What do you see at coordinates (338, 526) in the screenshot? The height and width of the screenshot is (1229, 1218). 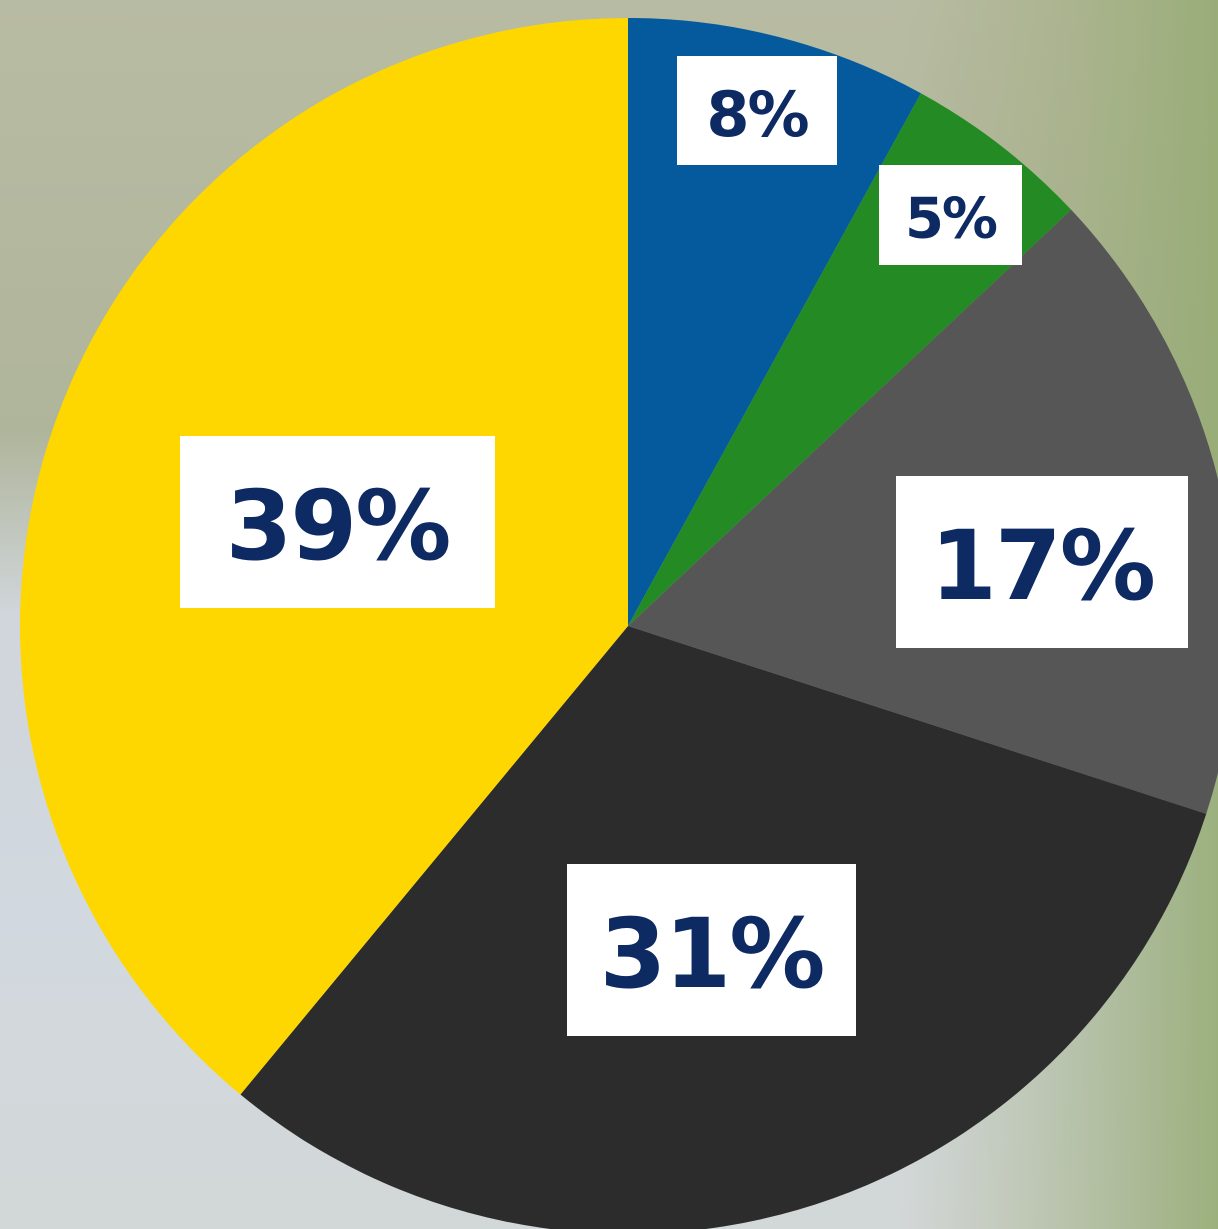 I see `label-text: 39%` at bounding box center [338, 526].